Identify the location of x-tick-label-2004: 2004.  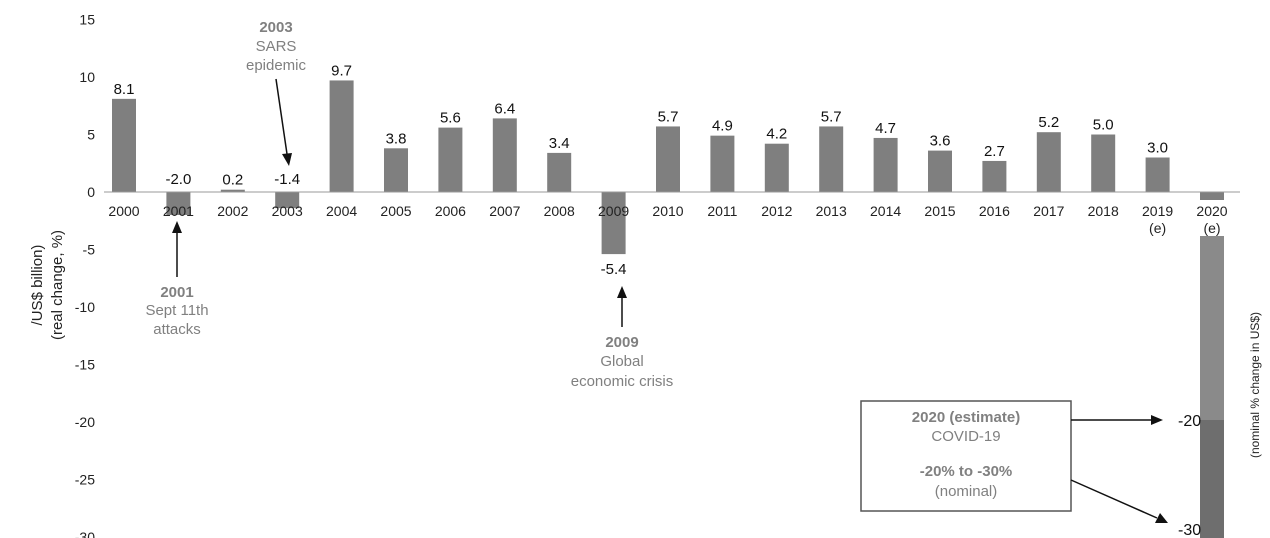
(341, 211).